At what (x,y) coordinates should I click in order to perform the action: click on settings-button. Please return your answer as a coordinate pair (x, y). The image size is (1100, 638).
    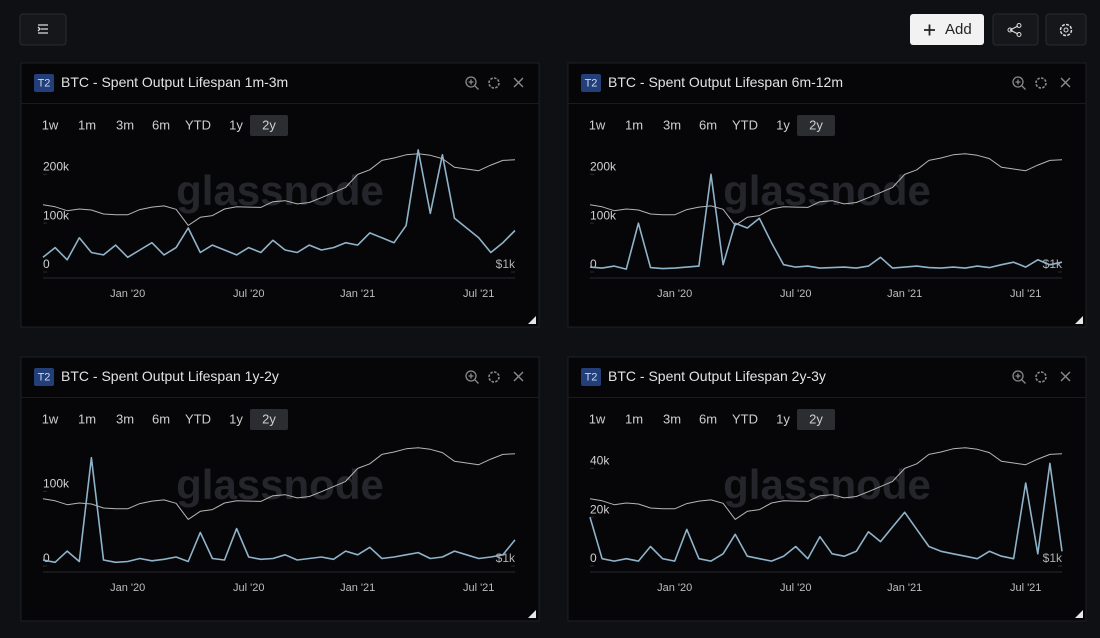
    Looking at the image, I should click on (1066, 29).